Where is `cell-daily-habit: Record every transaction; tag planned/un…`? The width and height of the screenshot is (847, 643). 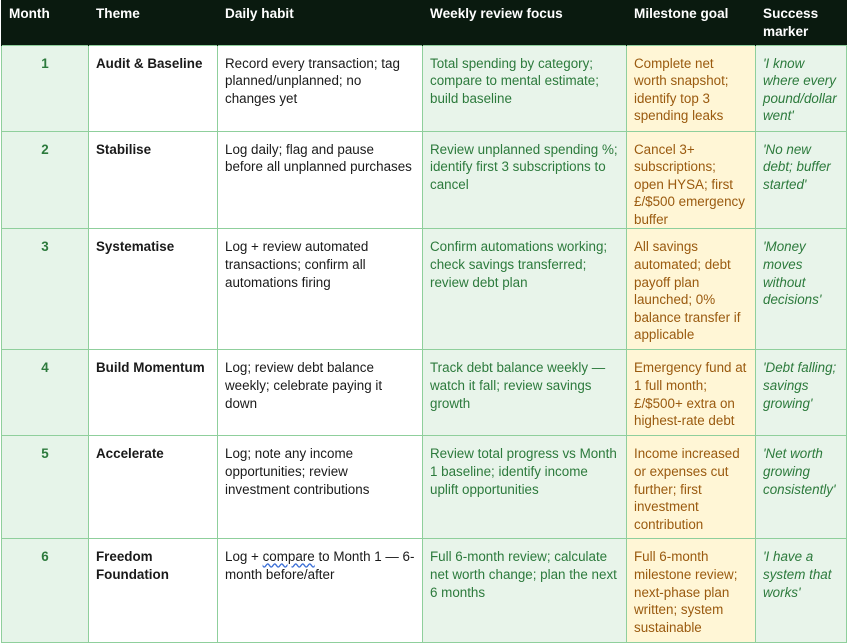
cell-daily-habit: Record every transaction; tag planned/un… is located at coordinates (320, 88).